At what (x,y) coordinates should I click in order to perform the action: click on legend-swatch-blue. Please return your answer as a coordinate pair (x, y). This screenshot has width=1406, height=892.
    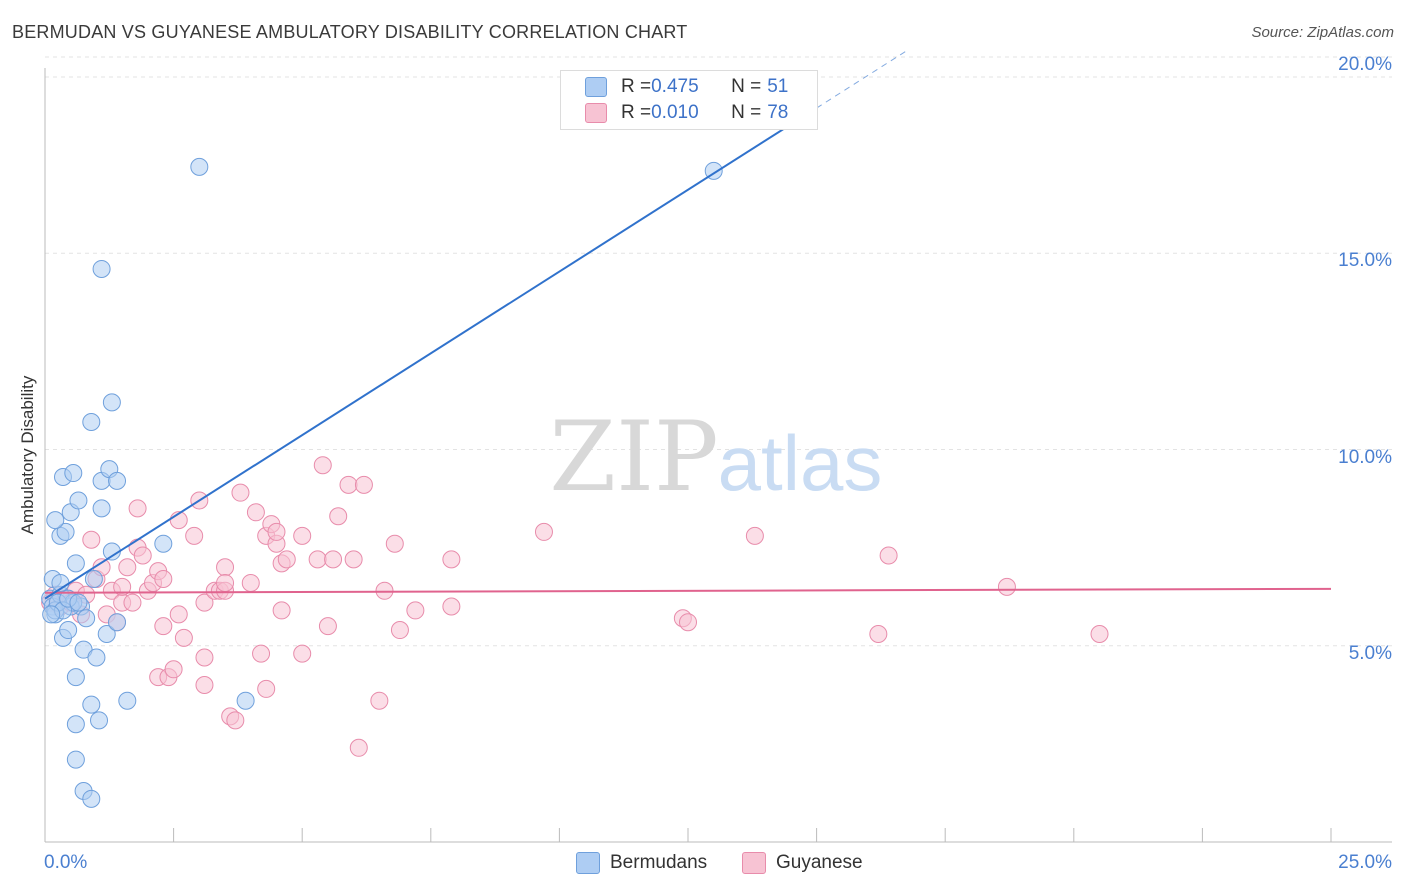
    Looking at the image, I should click on (596, 87).